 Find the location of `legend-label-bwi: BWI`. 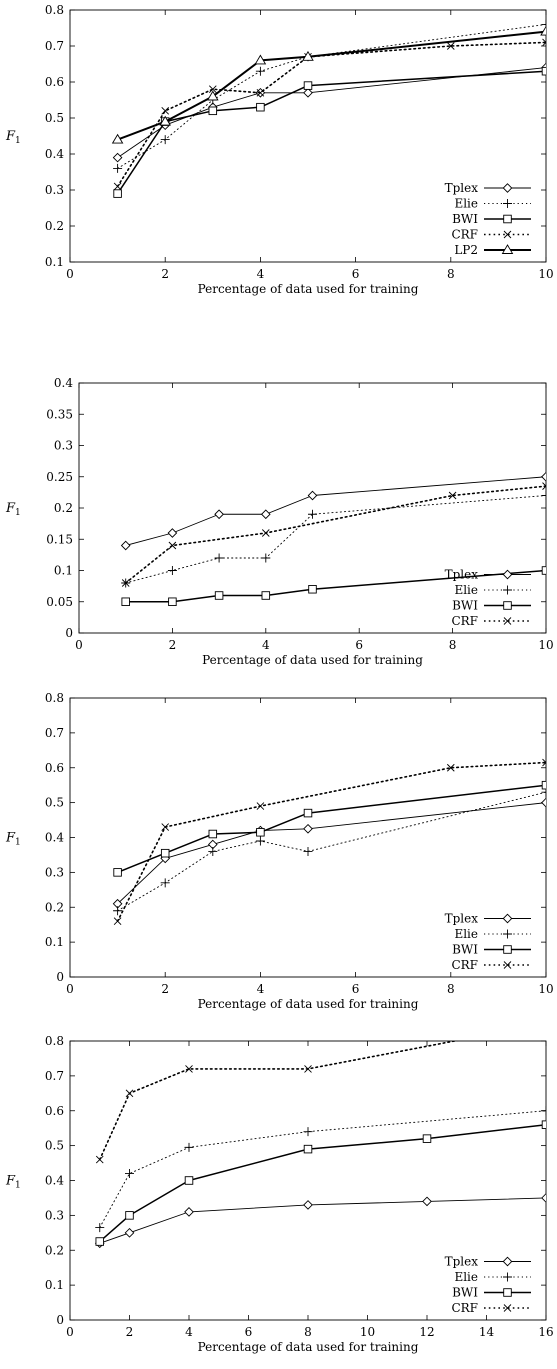

legend-label-bwi: BWI is located at coordinates (465, 1293).